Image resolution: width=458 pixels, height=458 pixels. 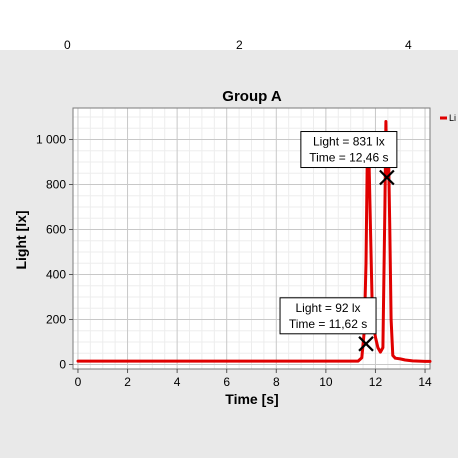 What do you see at coordinates (54, 252) in the screenshot?
I see `y-axis: 0 200 400 600 800 1 000` at bounding box center [54, 252].